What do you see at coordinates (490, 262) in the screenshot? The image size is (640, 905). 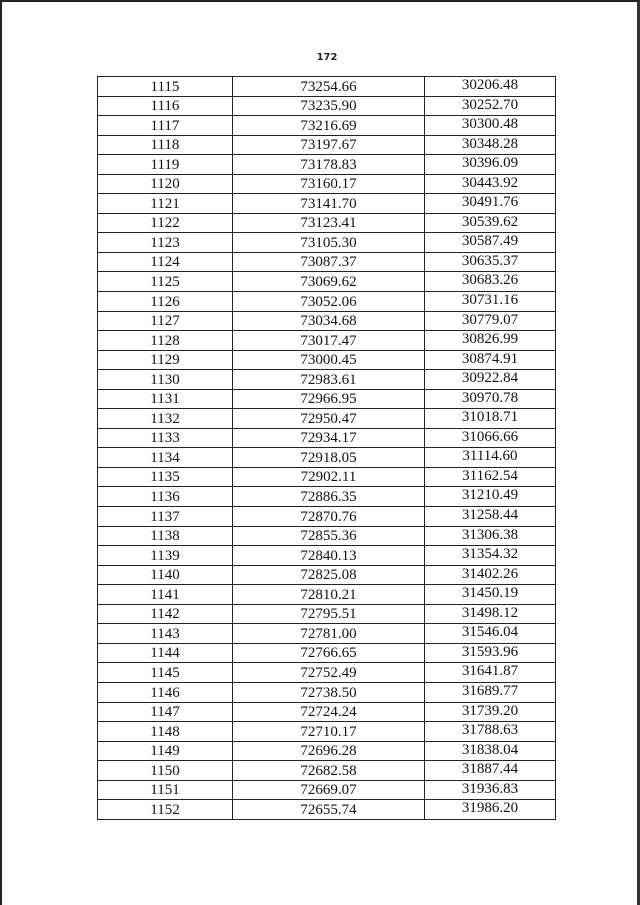 I see `second-value-cell: 30635.37` at bounding box center [490, 262].